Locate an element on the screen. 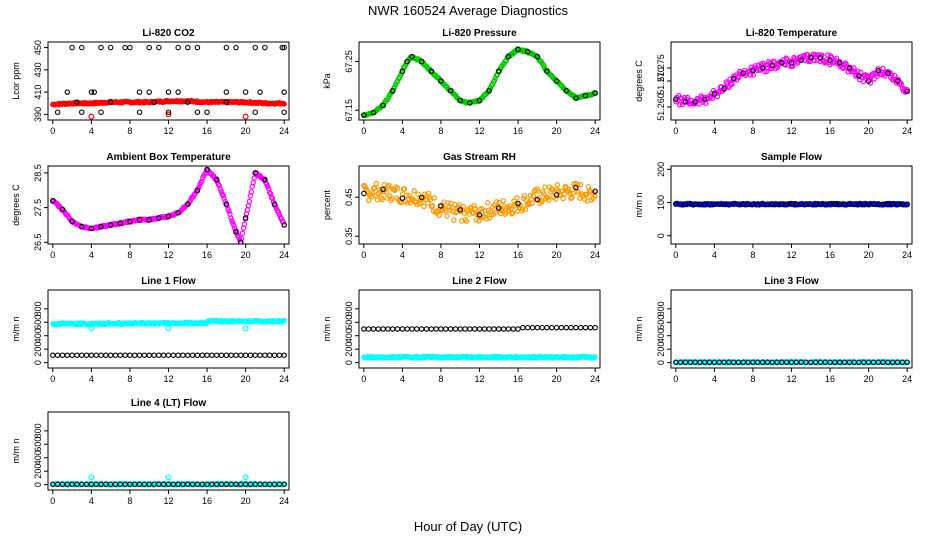  panel-ylabel: Lcor ppm is located at coordinates (16, 81).